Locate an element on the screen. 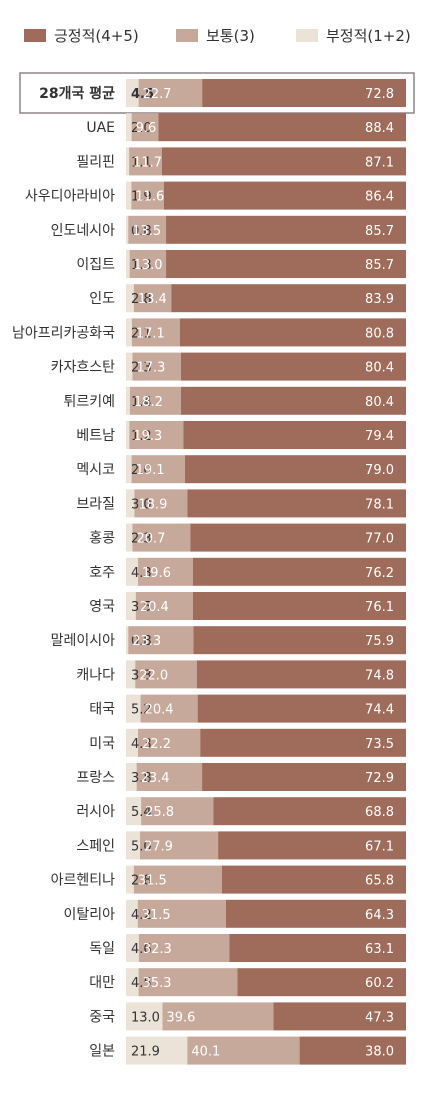  value-label-negative: 3.3 is located at coordinates (141, 675).